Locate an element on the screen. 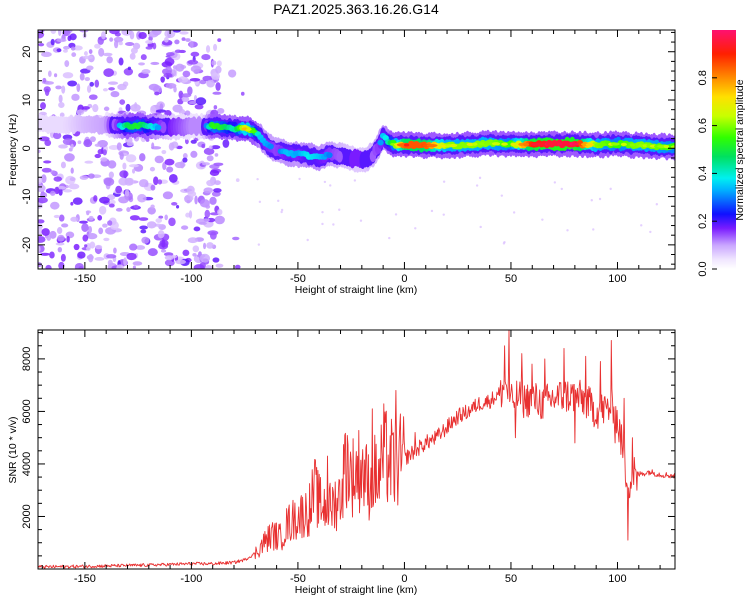 The image size is (750, 600). snr-ylabel: SNR (10 * v/v) is located at coordinates (13, 449).